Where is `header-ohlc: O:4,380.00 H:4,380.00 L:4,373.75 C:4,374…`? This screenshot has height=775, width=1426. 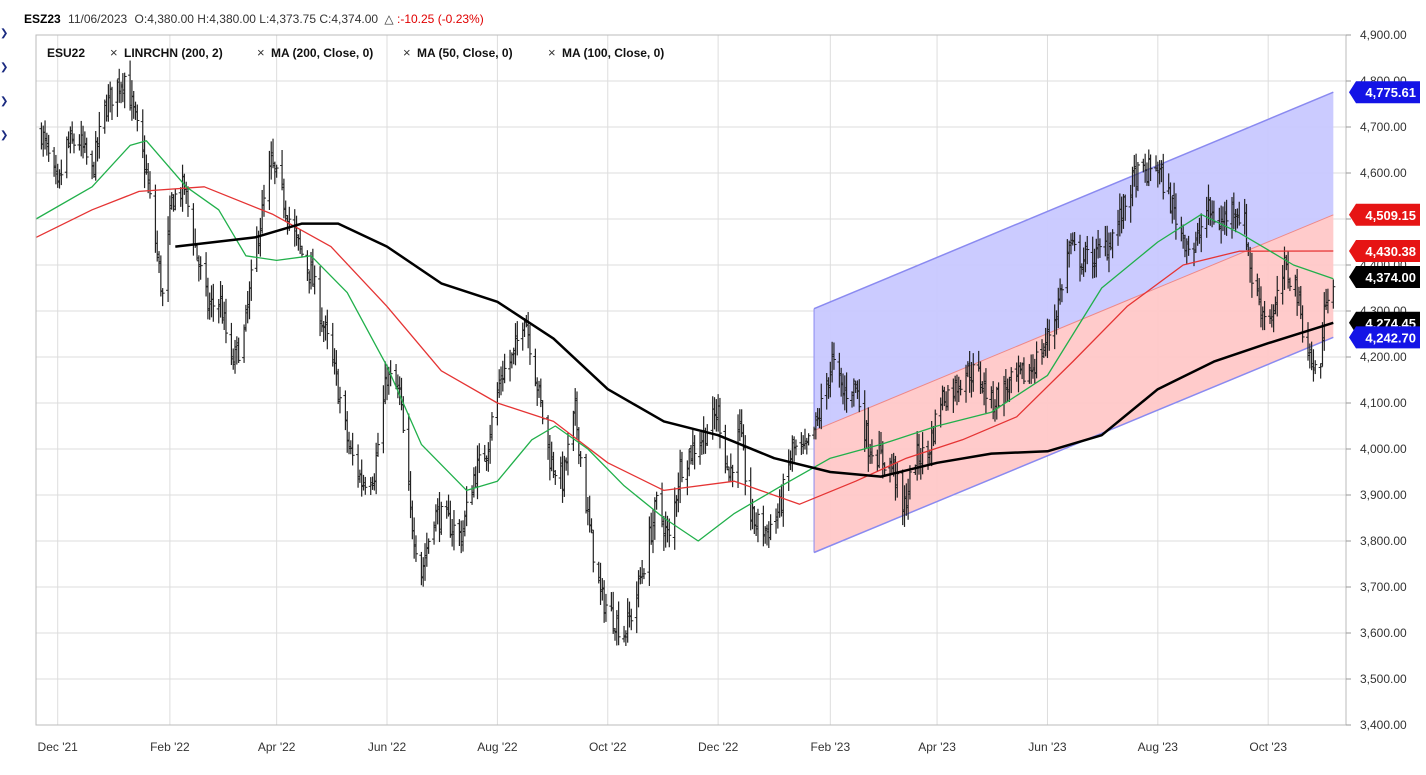
header-ohlc: O:4,380.00 H:4,380.00 L:4,373.75 C:4,374… is located at coordinates (257, 19).